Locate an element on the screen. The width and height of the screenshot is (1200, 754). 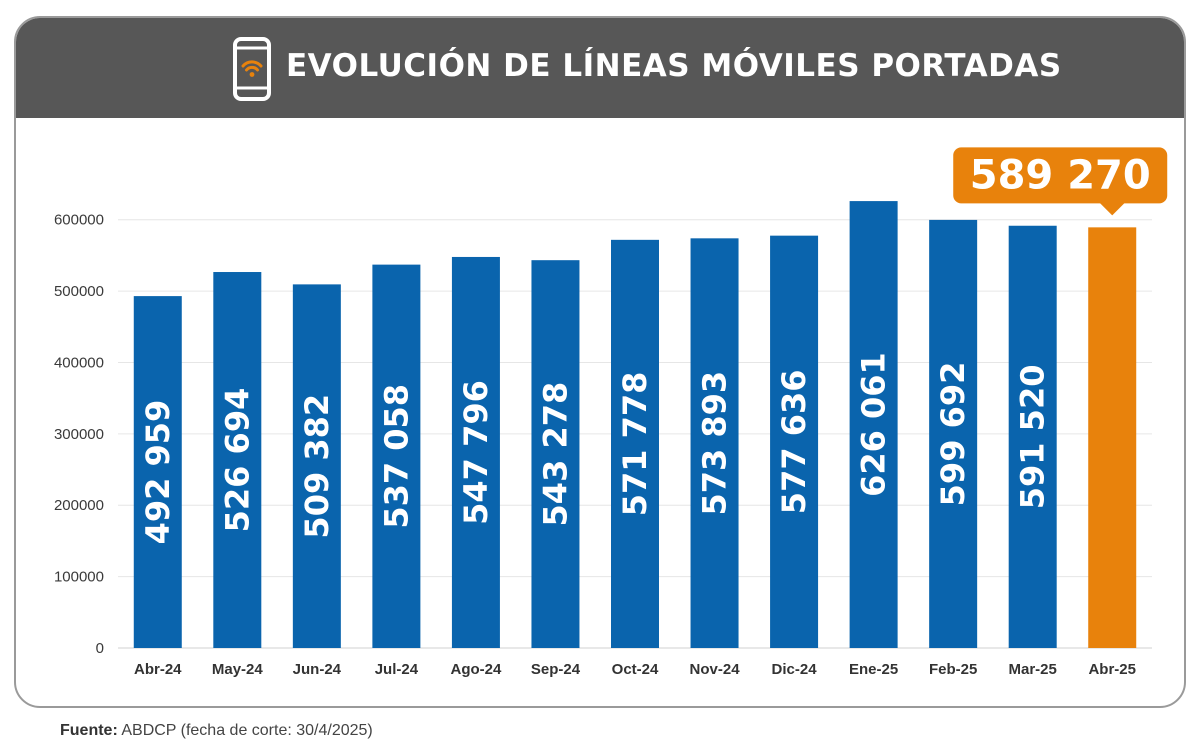
y-tick-label: 300000 is located at coordinates (79, 434).